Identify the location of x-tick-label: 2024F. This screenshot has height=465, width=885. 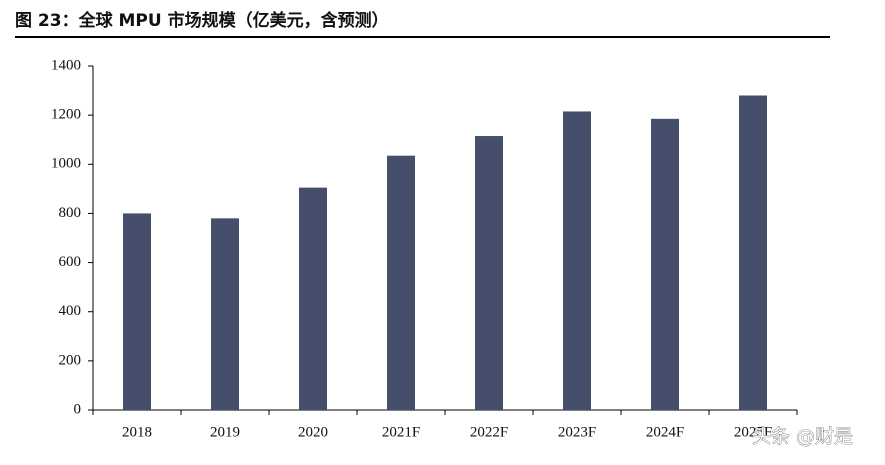
(665, 432).